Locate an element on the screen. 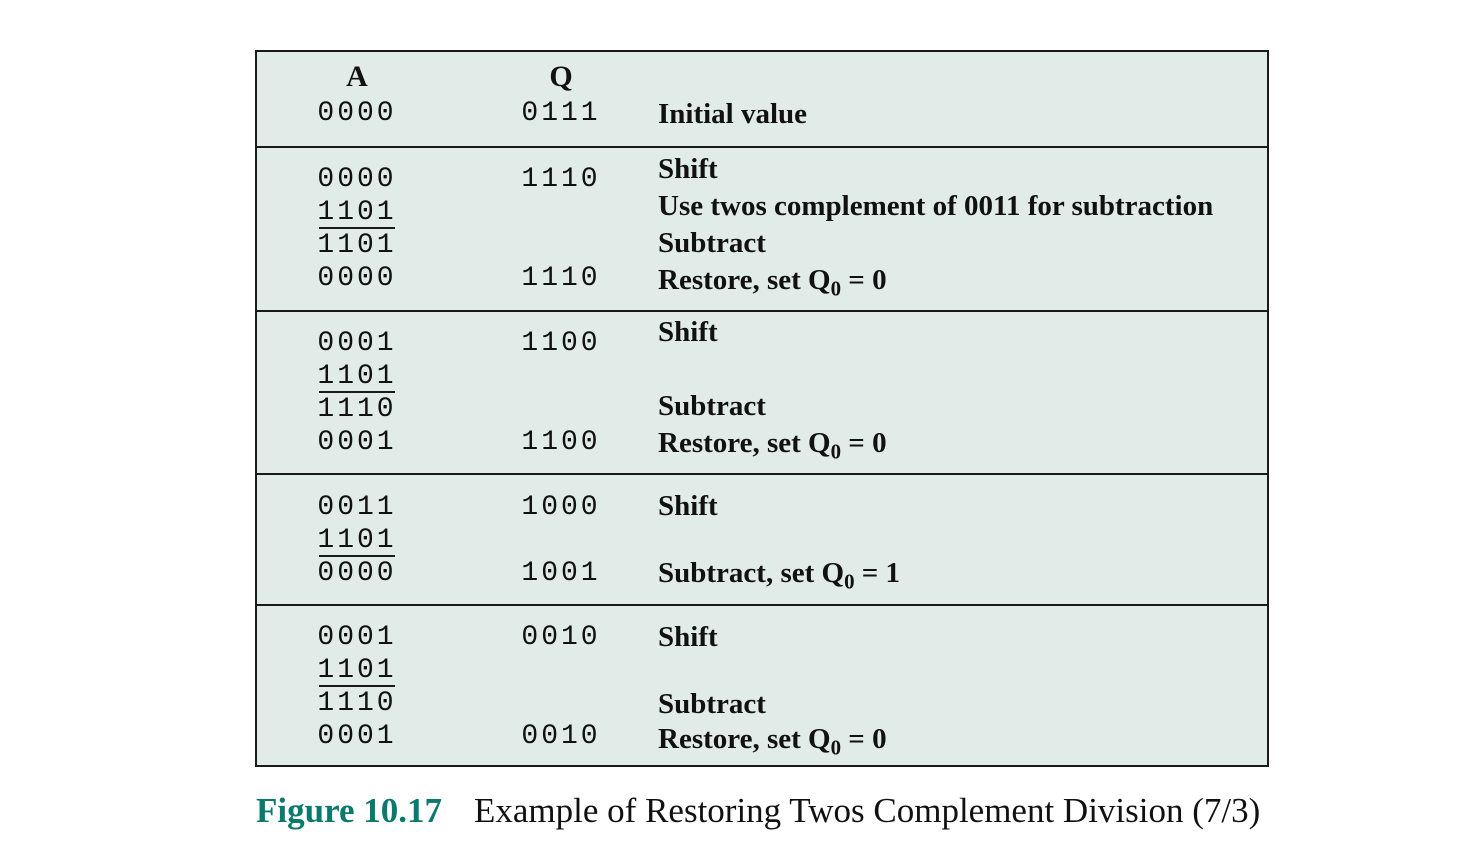  q-value: 1001 is located at coordinates (561, 573).